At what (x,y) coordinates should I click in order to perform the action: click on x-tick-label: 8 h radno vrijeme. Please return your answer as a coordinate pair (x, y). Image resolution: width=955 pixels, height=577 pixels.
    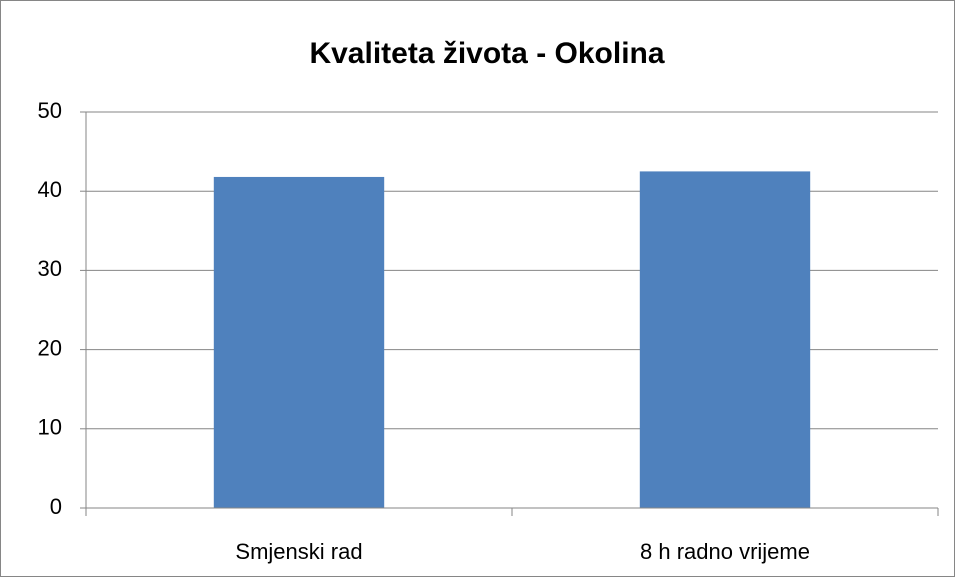
    Looking at the image, I should click on (725, 551).